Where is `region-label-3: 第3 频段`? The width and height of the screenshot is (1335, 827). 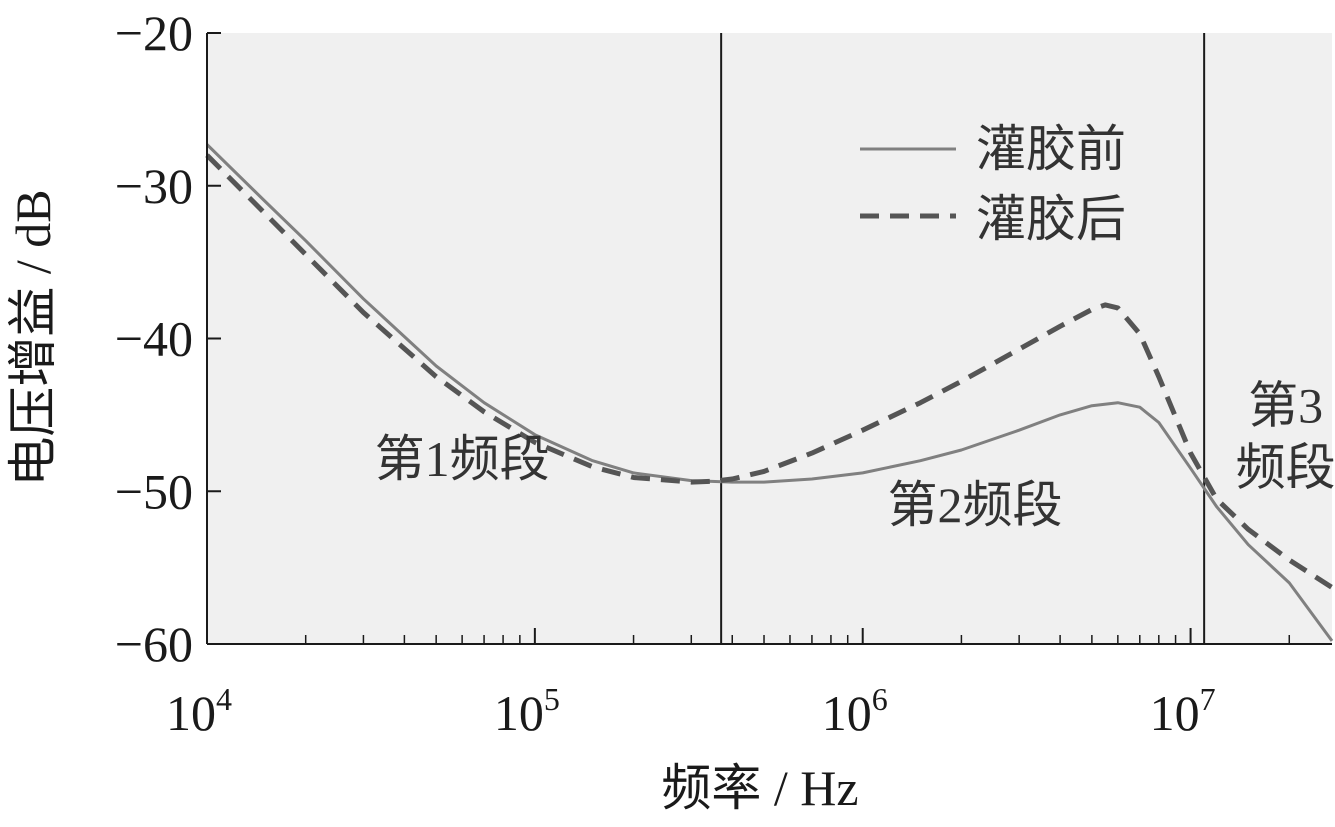
region-label-3: 第3 频段 is located at coordinates (1285, 437).